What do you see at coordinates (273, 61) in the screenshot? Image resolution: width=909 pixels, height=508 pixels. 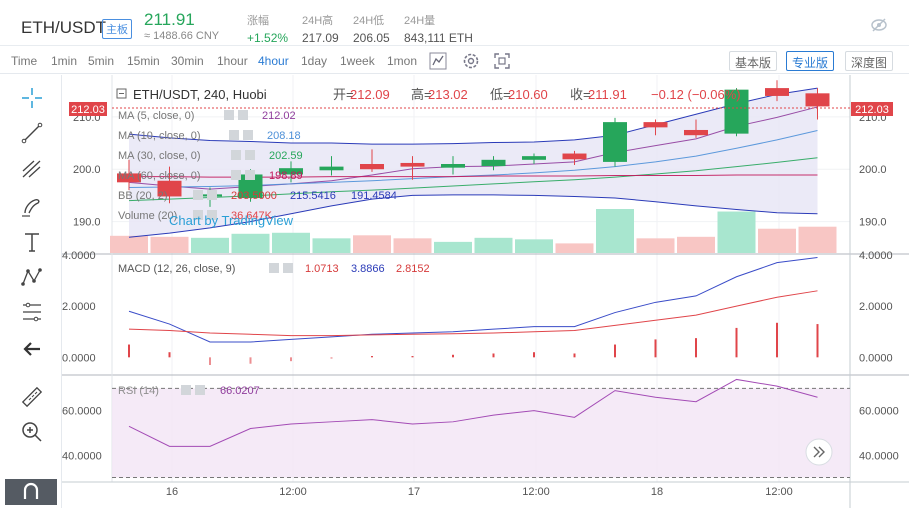 I see `tf-4hour: 4hour` at bounding box center [273, 61].